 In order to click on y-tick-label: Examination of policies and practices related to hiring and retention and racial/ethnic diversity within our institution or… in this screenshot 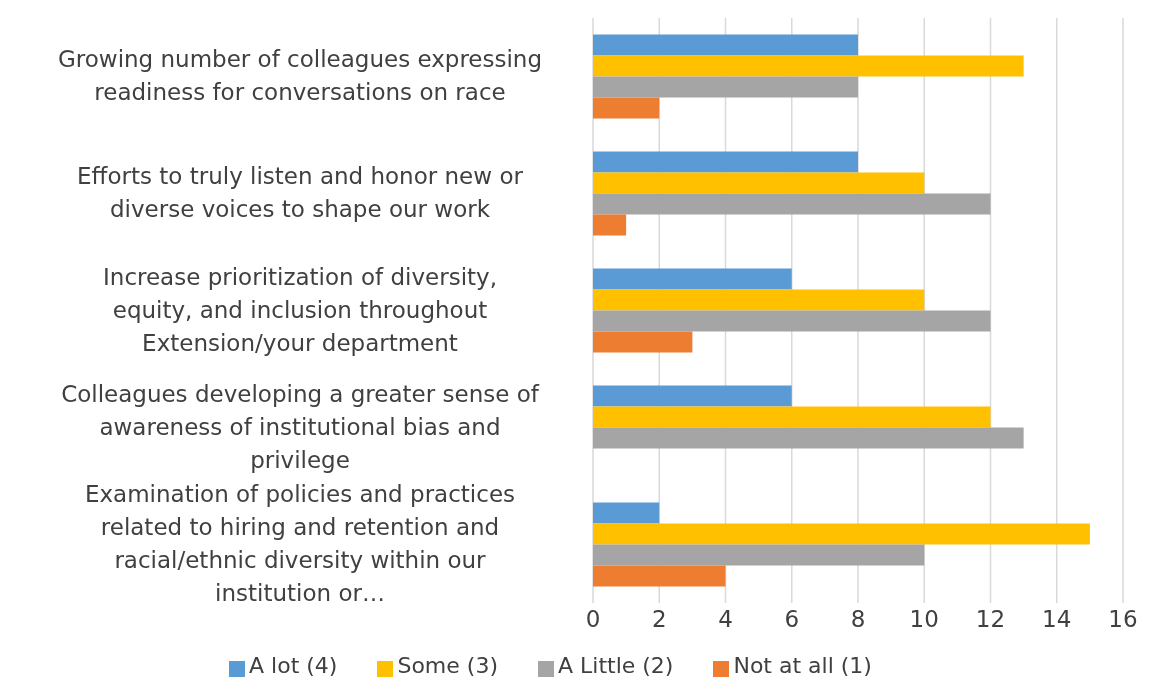, I will do `click(300, 543)`.